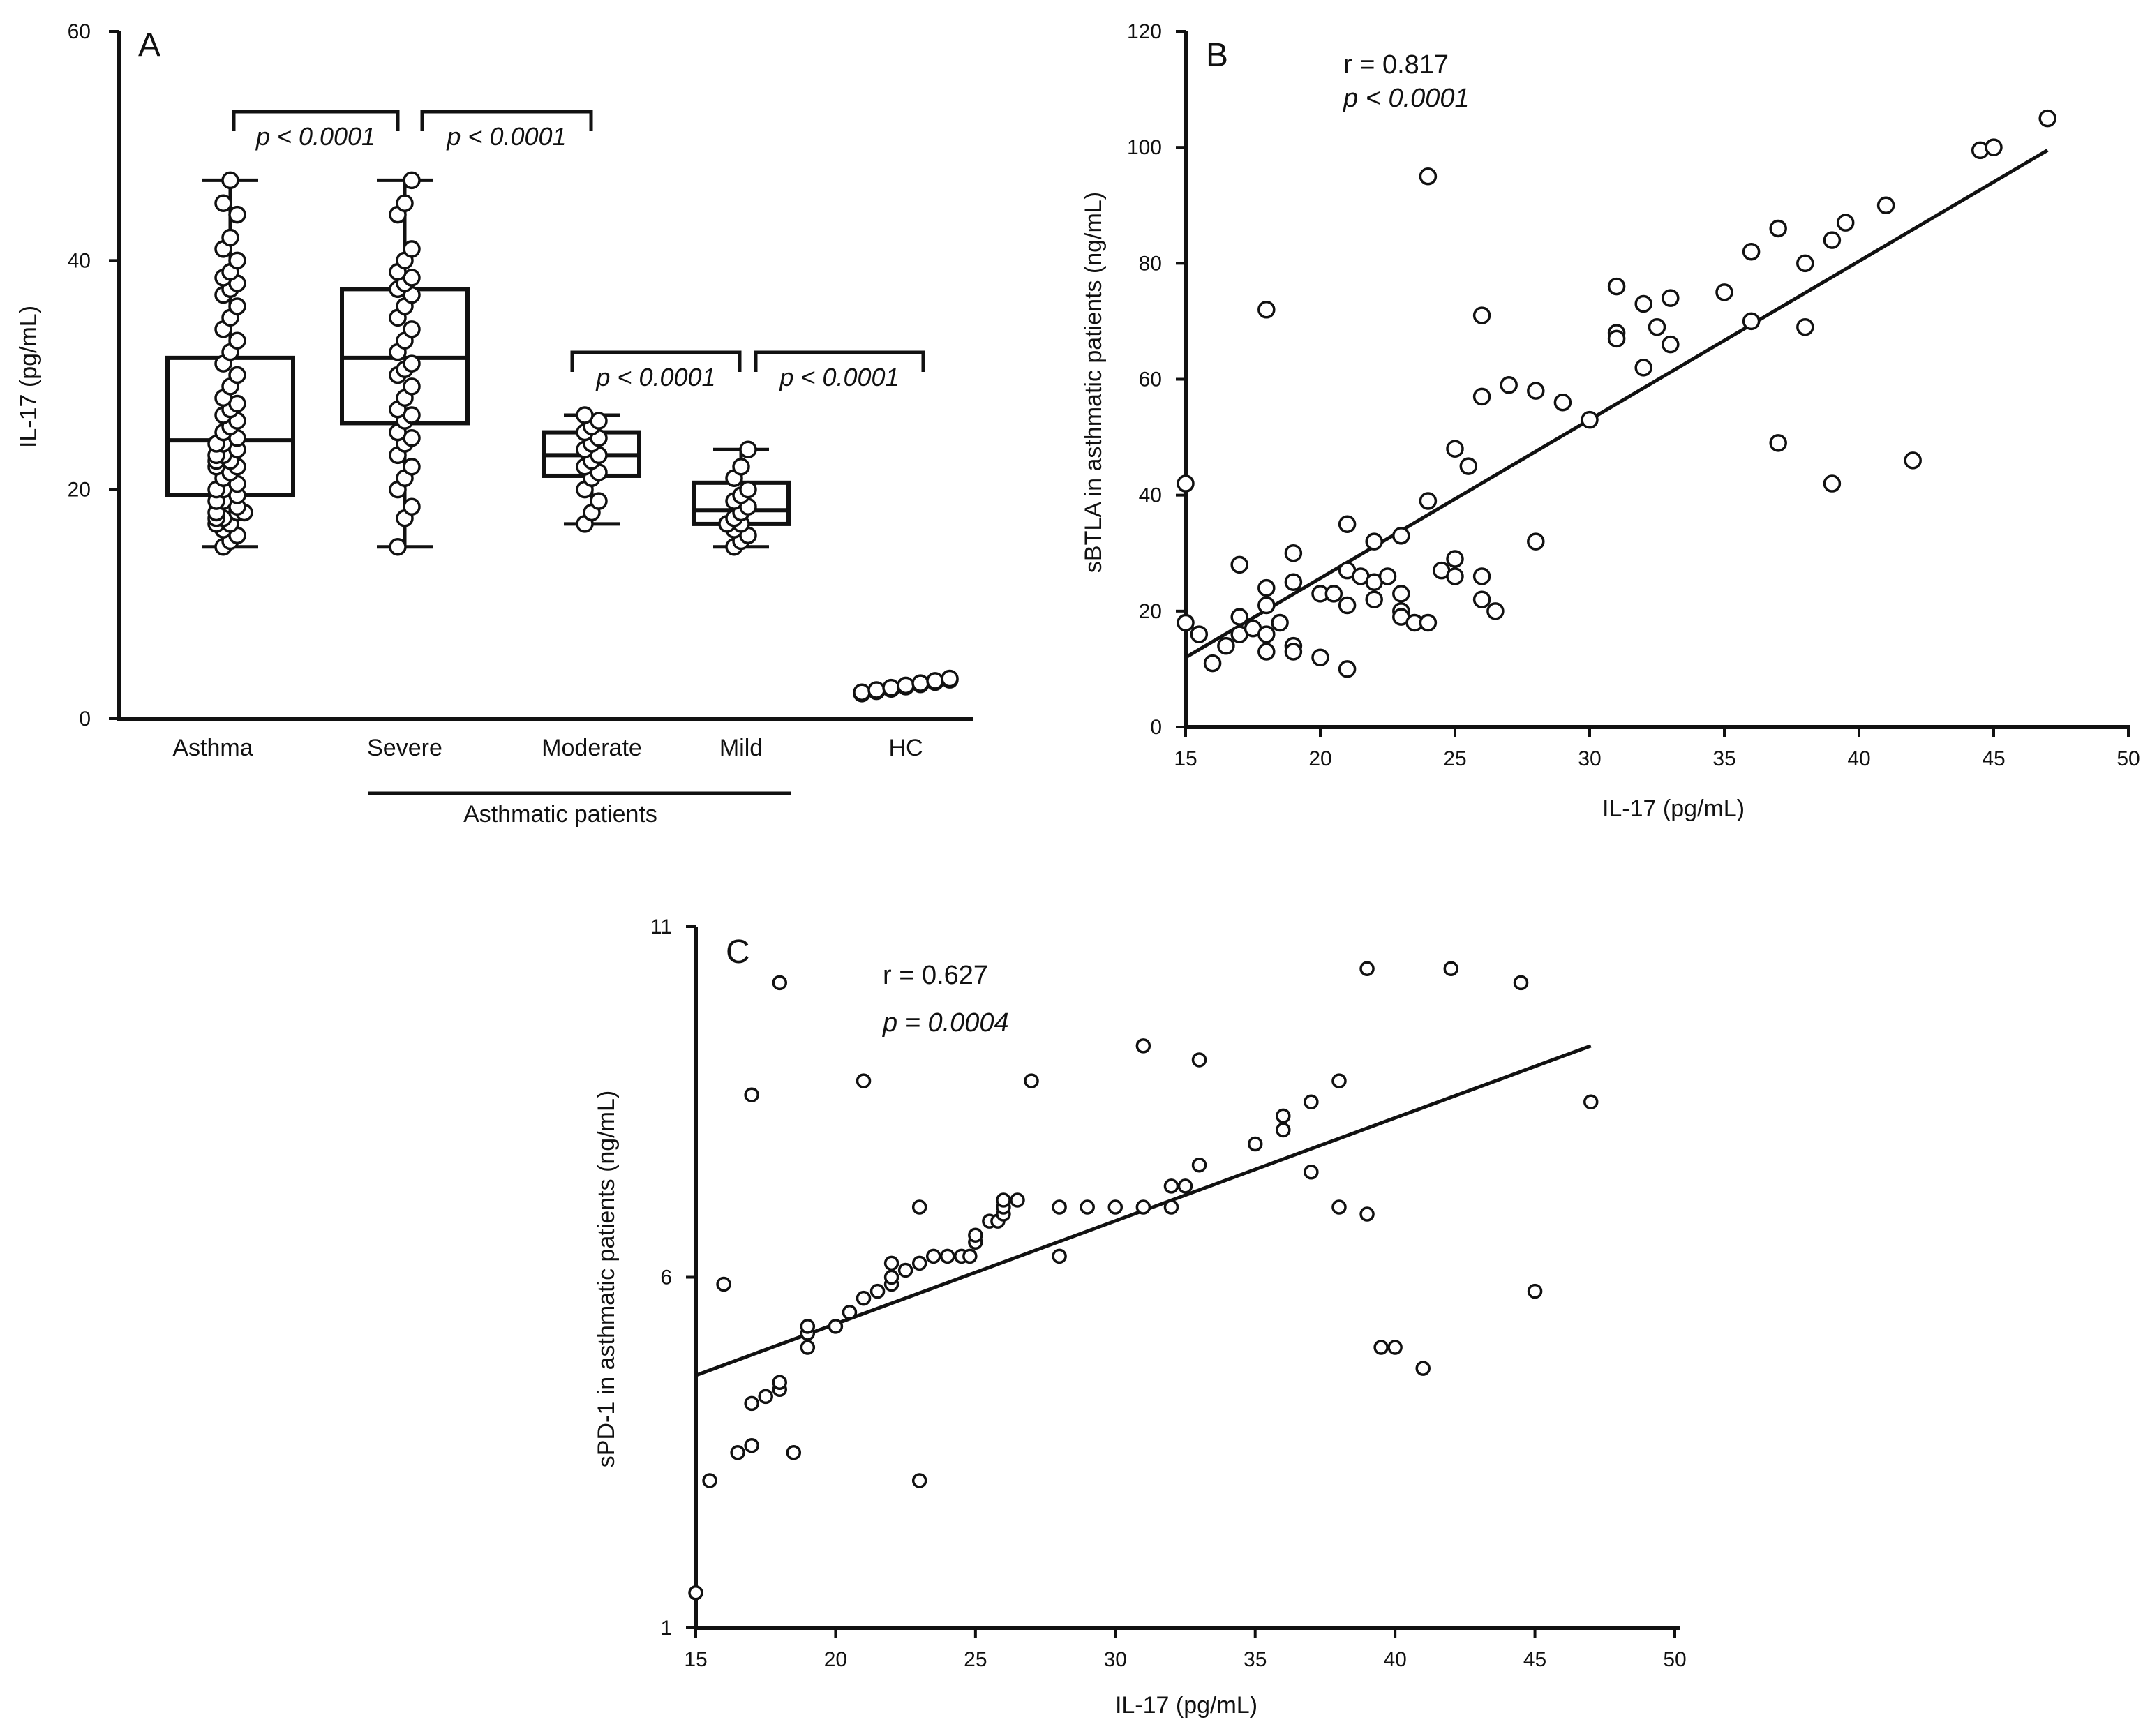  I want to click on panel-c-r-value: r = 0.627, so click(935, 975).